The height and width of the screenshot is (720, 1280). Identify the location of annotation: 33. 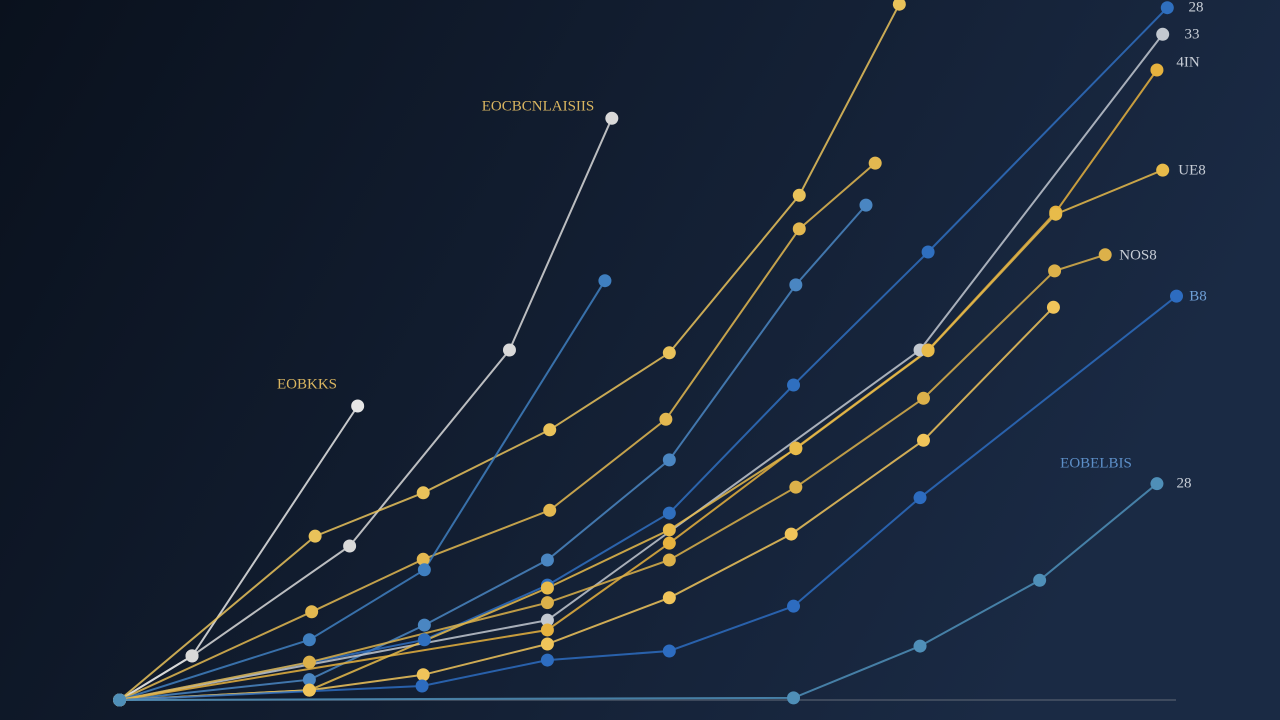
(1192, 34).